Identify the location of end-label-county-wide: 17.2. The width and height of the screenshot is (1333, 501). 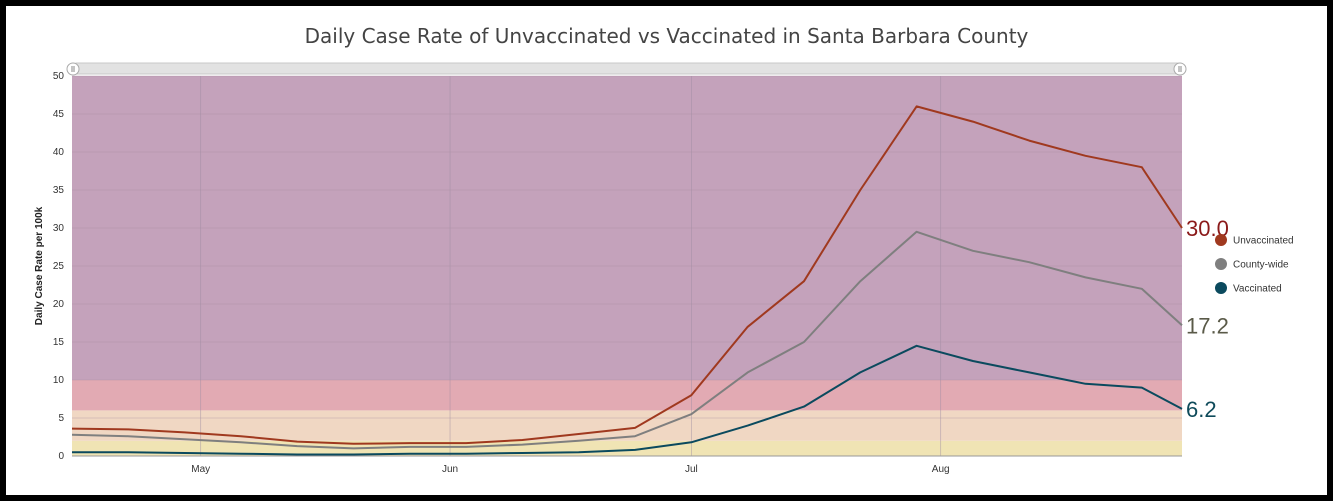
(1207, 325).